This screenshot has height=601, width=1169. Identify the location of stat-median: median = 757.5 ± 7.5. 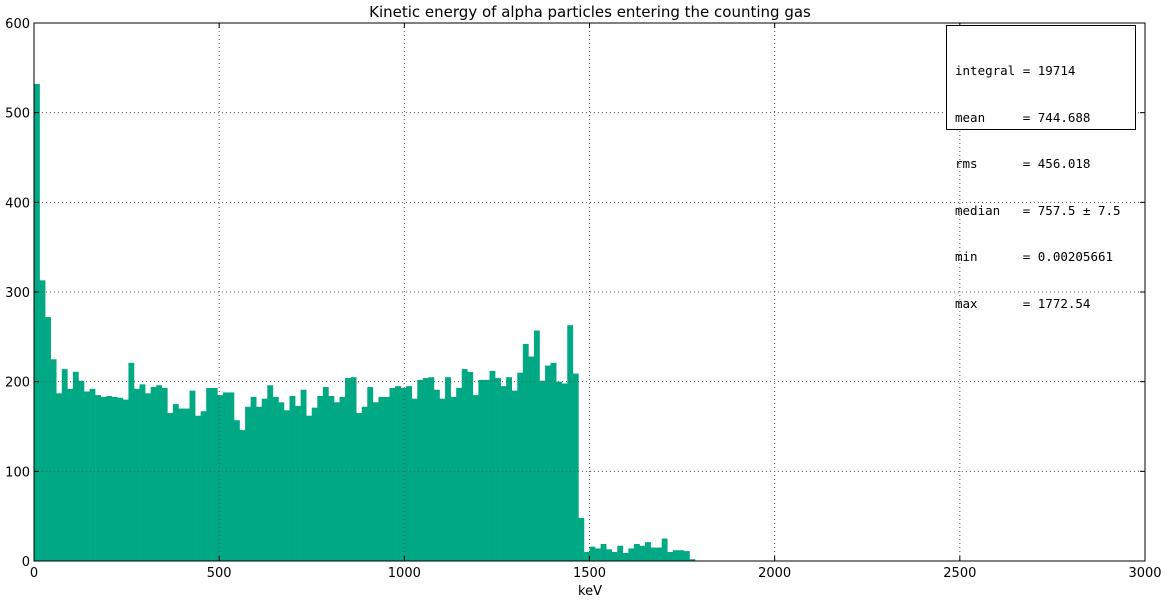
(1038, 210).